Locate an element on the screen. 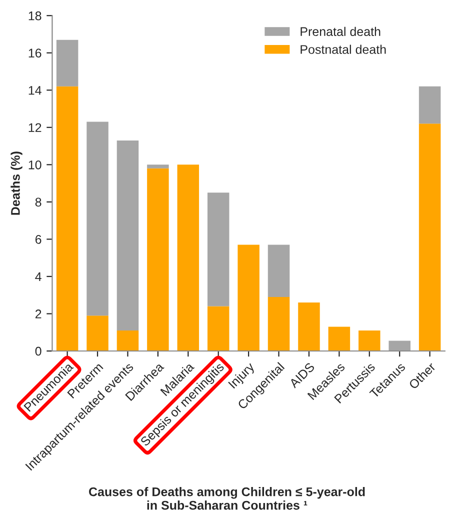  x-axis-title: Causes of Deaths among Children ≤ 5-year-old in Sub-Saharan Countries ¹ is located at coordinates (226, 498).